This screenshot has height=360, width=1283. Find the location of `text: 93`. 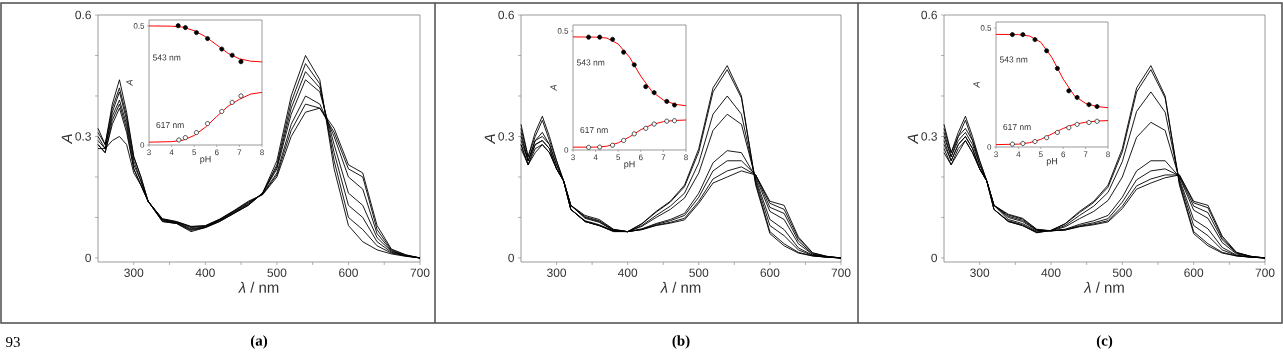

text: 93 is located at coordinates (13, 342).